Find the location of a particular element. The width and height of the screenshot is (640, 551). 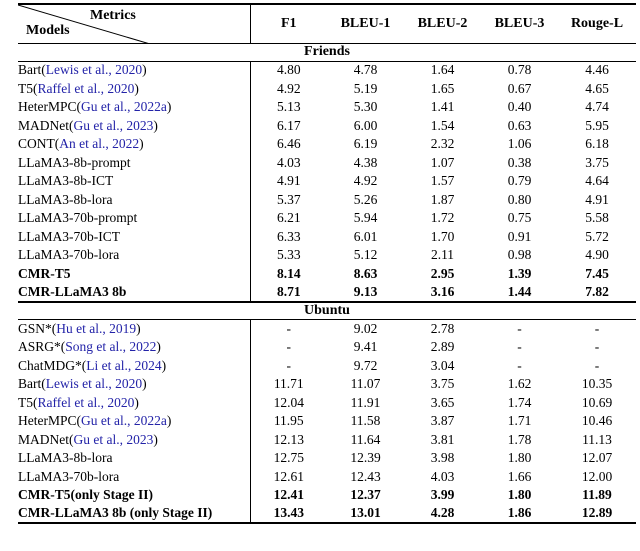

value-cell-bleu1: 9.02 is located at coordinates (365, 328).